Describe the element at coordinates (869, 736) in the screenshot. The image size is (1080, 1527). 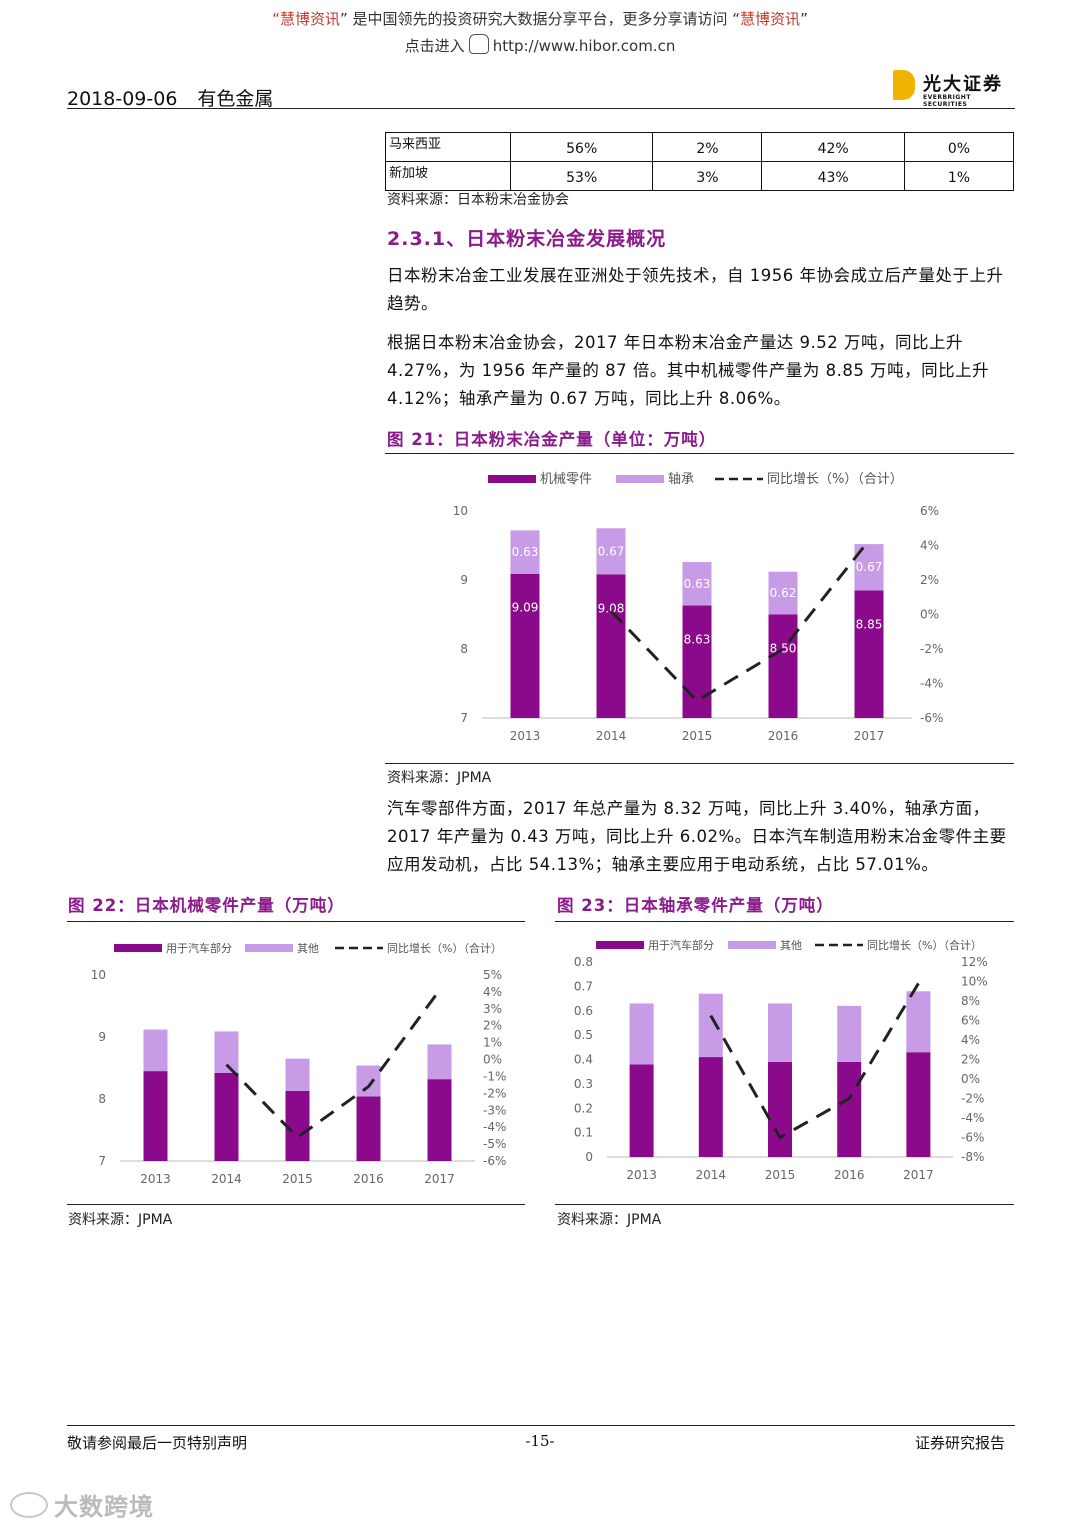
I see `x-tick-label: 2017` at that location.